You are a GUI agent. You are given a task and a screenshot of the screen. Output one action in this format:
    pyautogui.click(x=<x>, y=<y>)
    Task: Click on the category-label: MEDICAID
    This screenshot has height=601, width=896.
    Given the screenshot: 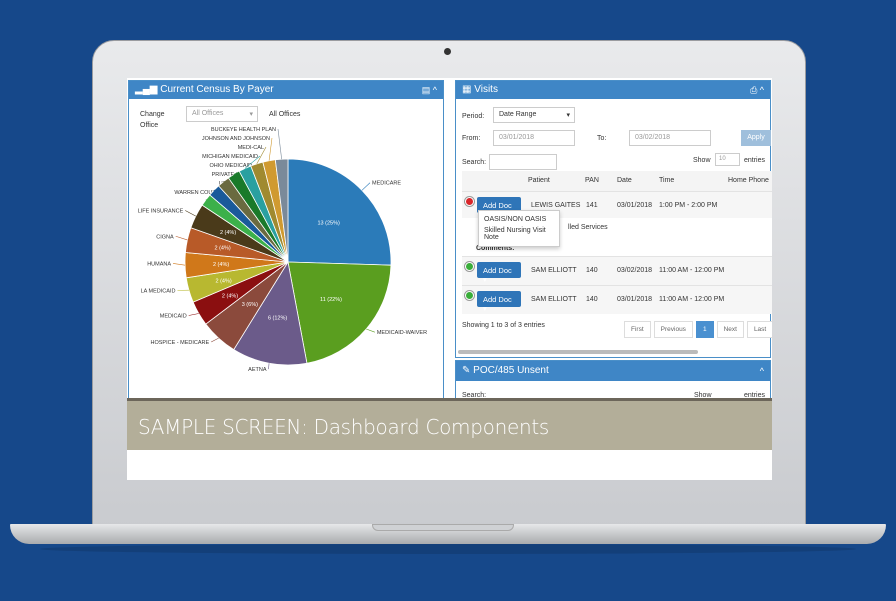 What is the action you would take?
    pyautogui.click(x=173, y=317)
    